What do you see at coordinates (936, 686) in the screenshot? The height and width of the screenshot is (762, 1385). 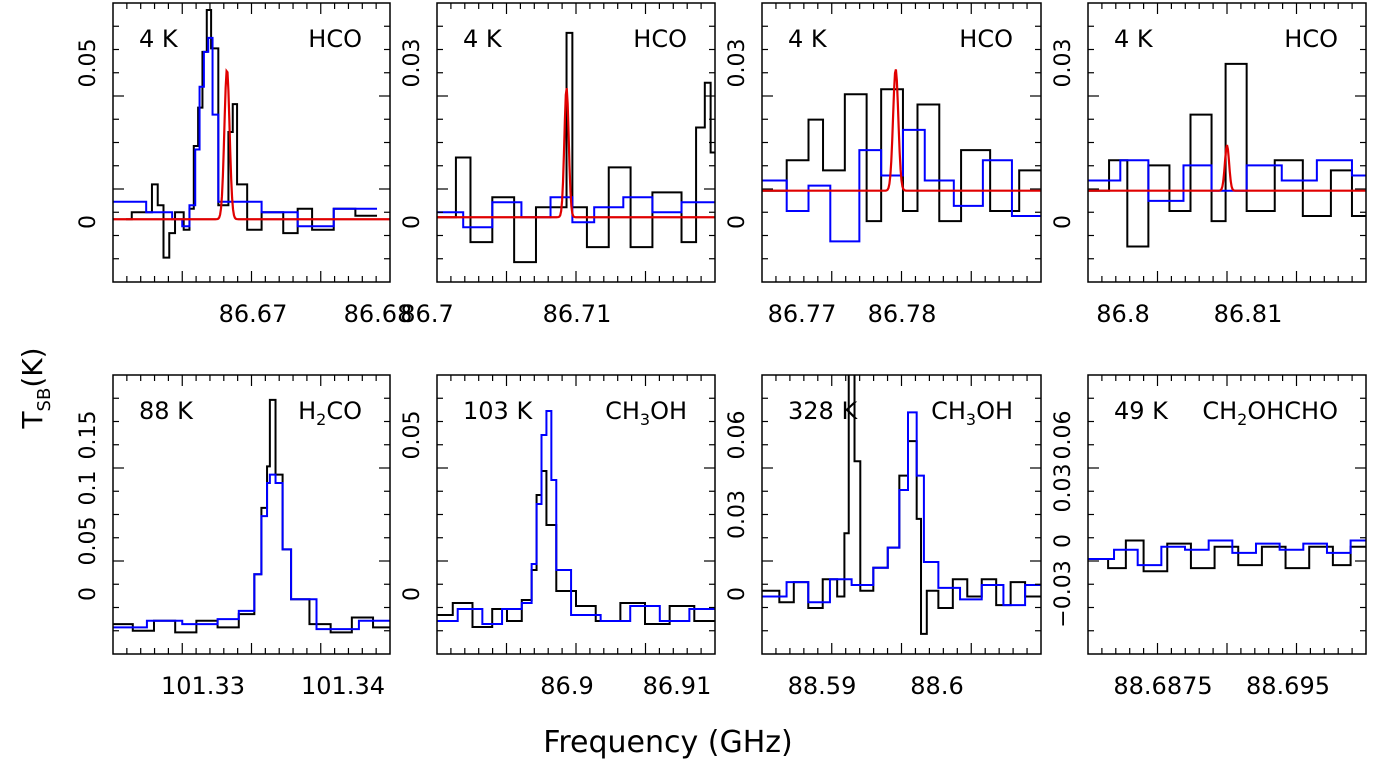 I see `x-tick-label: 88.6` at bounding box center [936, 686].